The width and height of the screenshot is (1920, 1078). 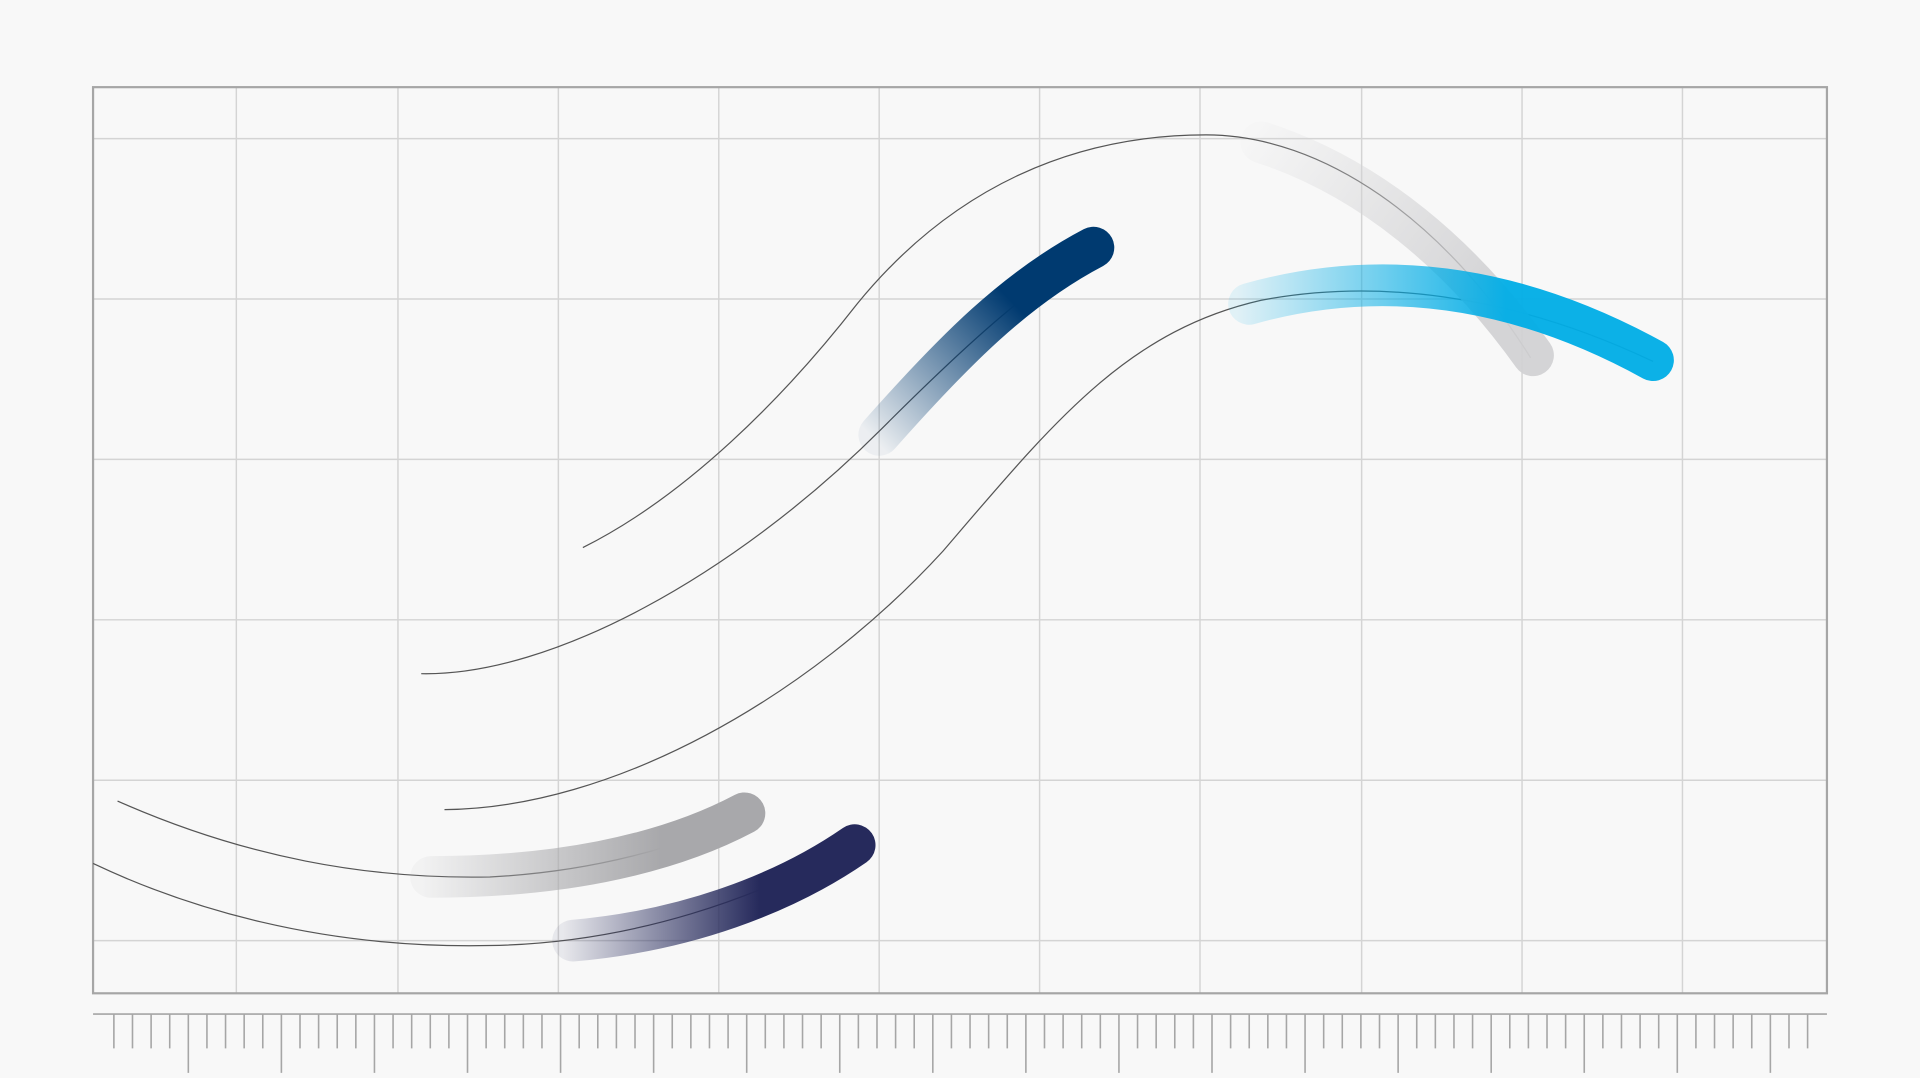 I want to click on dark-blue-stroke, so click(x=986, y=341).